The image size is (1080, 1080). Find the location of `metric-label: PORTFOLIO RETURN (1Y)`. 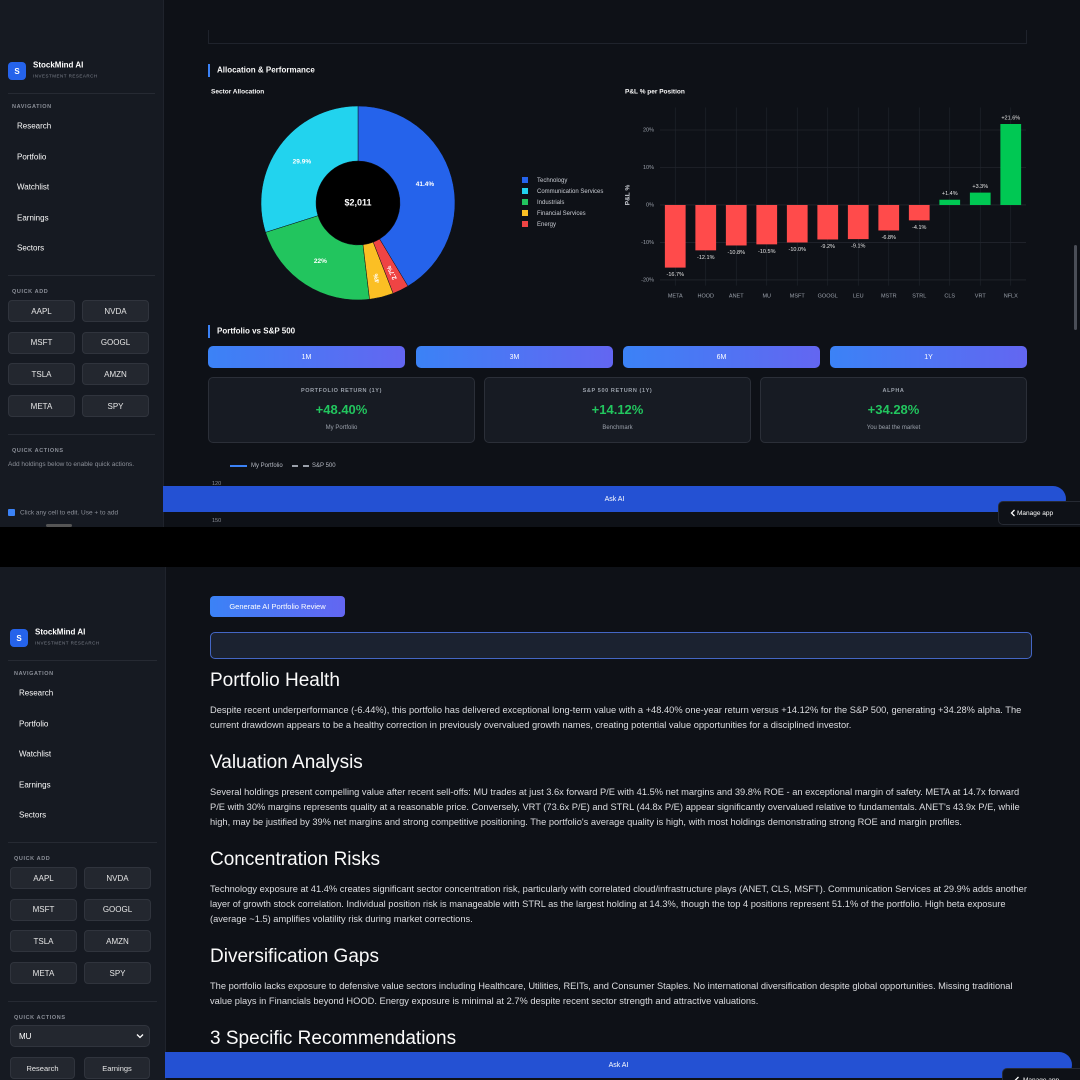

metric-label: PORTFOLIO RETURN (1Y) is located at coordinates (341, 391).